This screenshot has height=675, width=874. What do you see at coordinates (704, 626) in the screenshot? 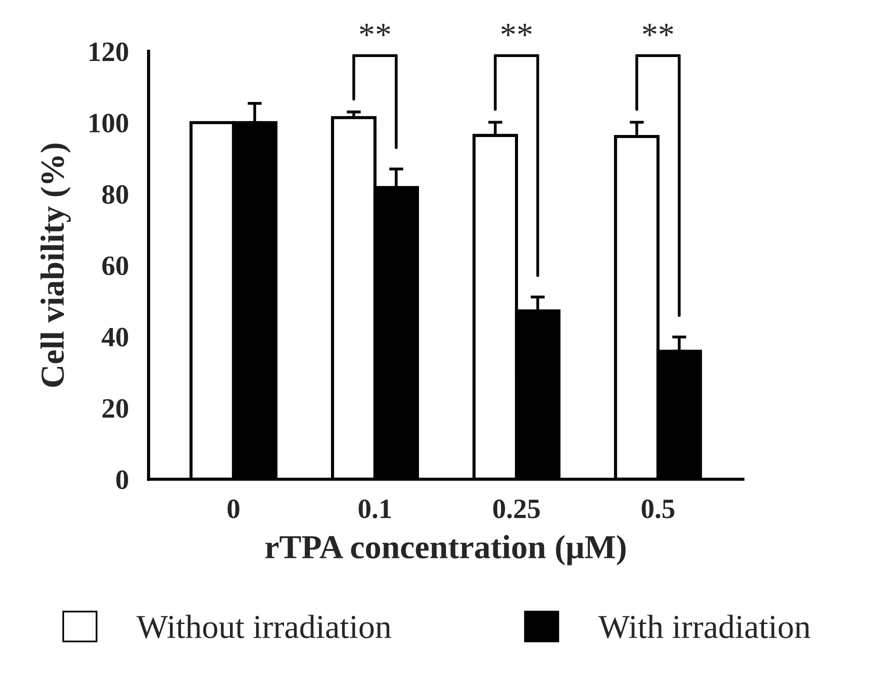
I see `legend-label: With irradiation` at bounding box center [704, 626].